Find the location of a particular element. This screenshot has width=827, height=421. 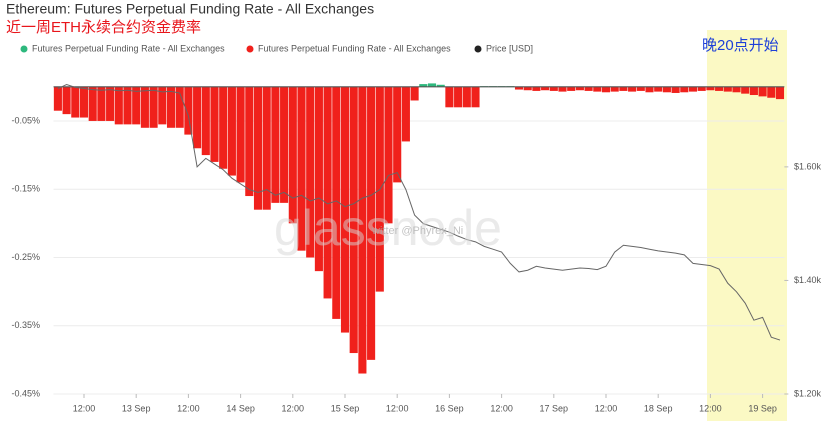

y2-tick-label: $1.20k is located at coordinates (808, 393).